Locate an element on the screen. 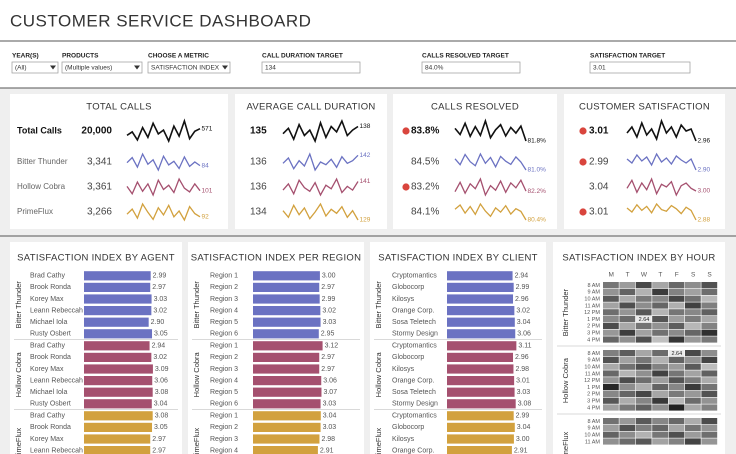 This screenshot has height=454, width=736. hour-label: 10 AM is located at coordinates (592, 299).